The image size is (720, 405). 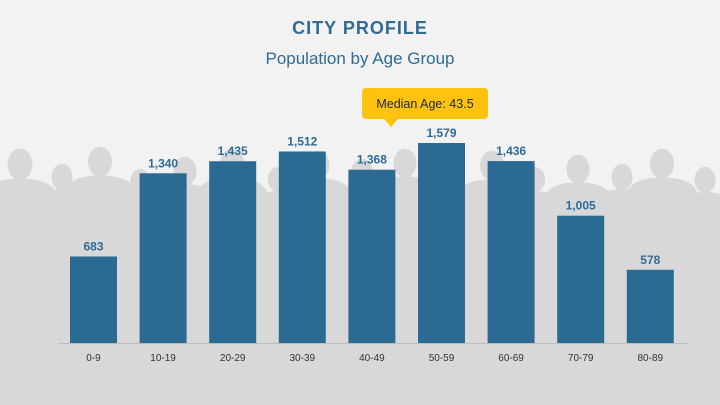 What do you see at coordinates (163, 358) in the screenshot?
I see `x-tick-label: 10-19` at bounding box center [163, 358].